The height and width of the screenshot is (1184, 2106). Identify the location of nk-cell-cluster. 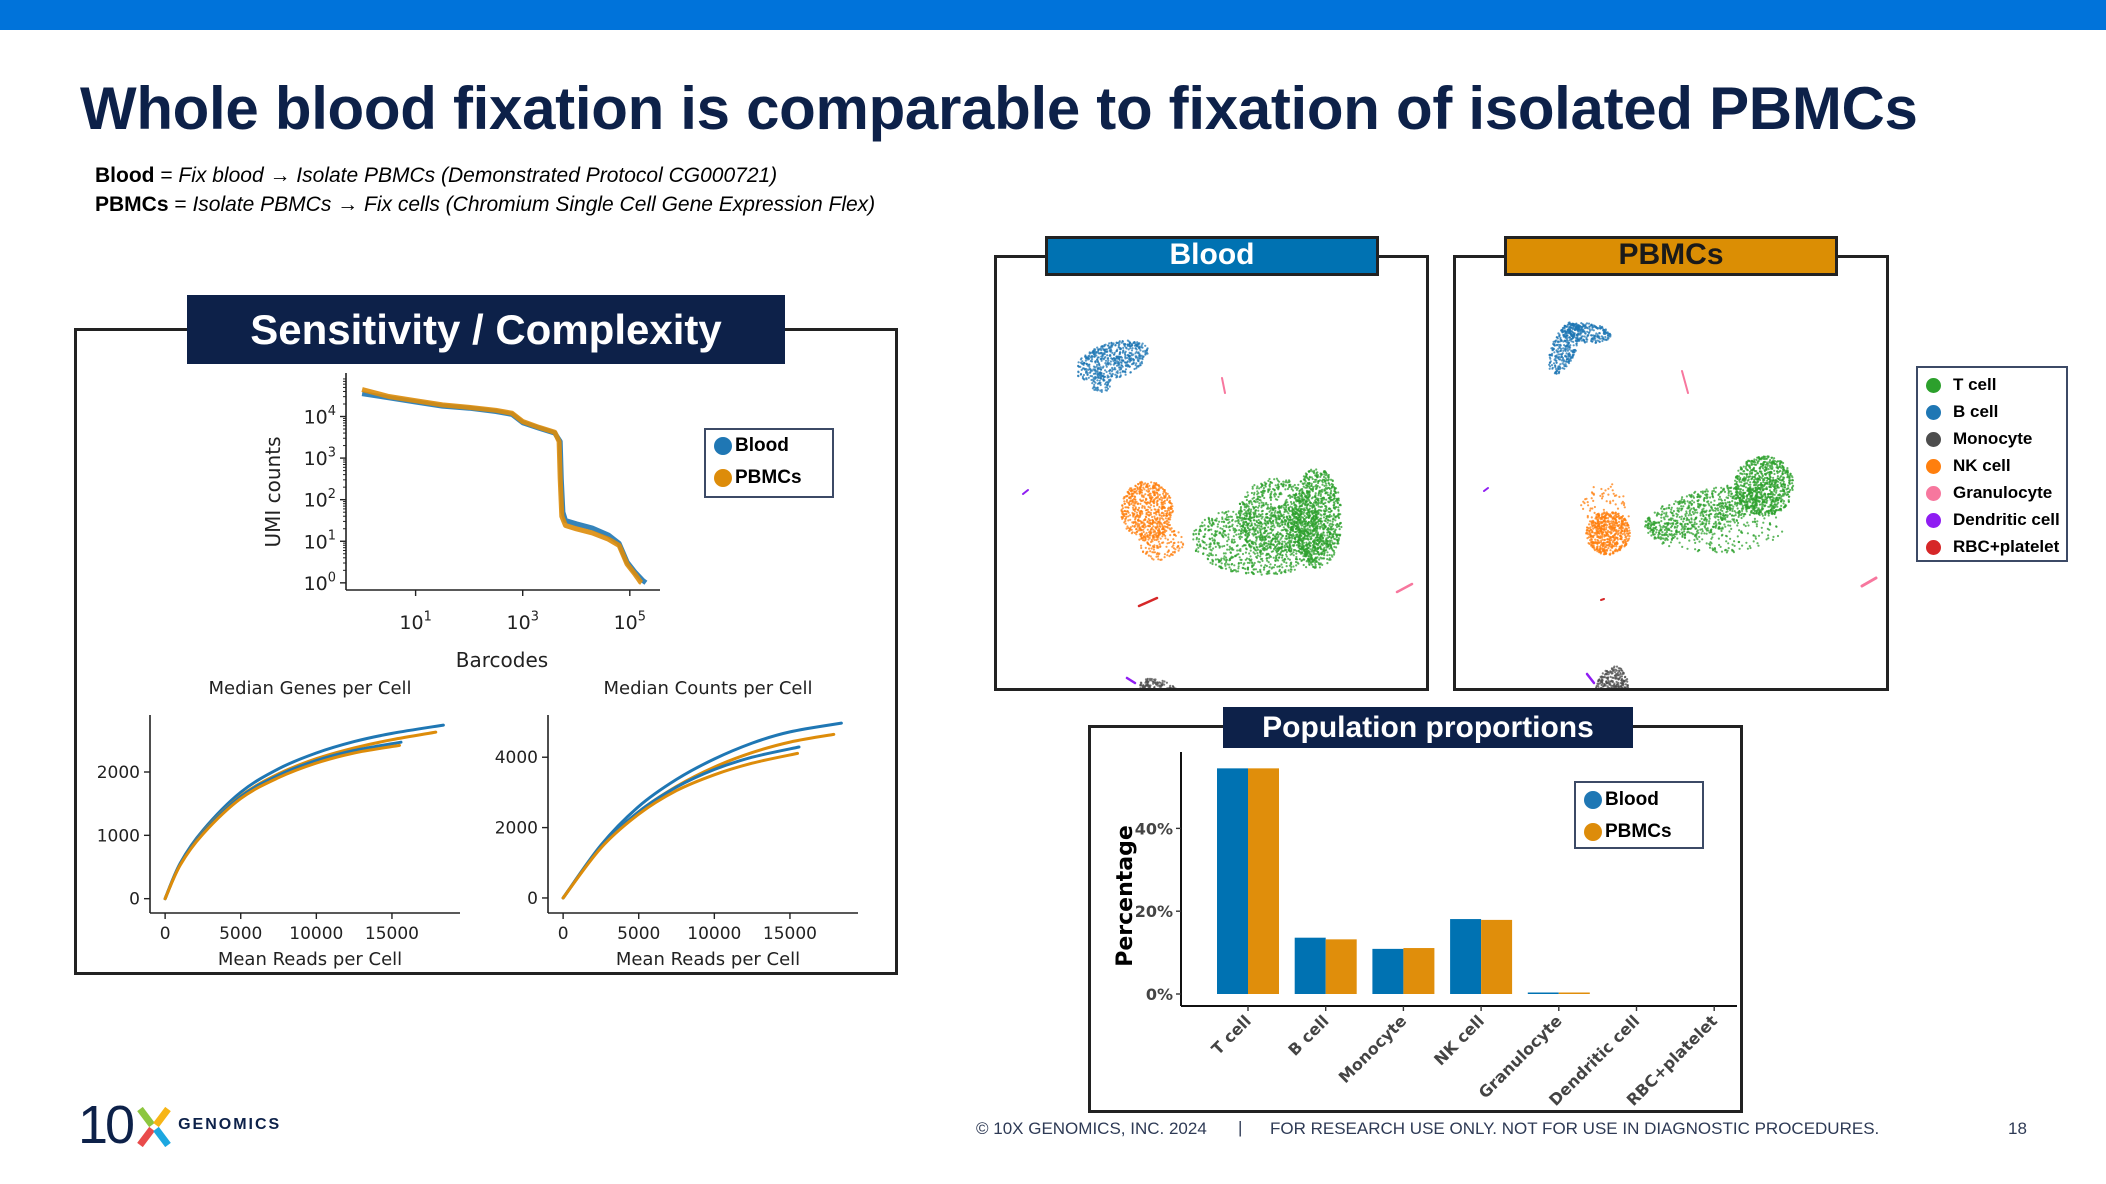
(1147, 511).